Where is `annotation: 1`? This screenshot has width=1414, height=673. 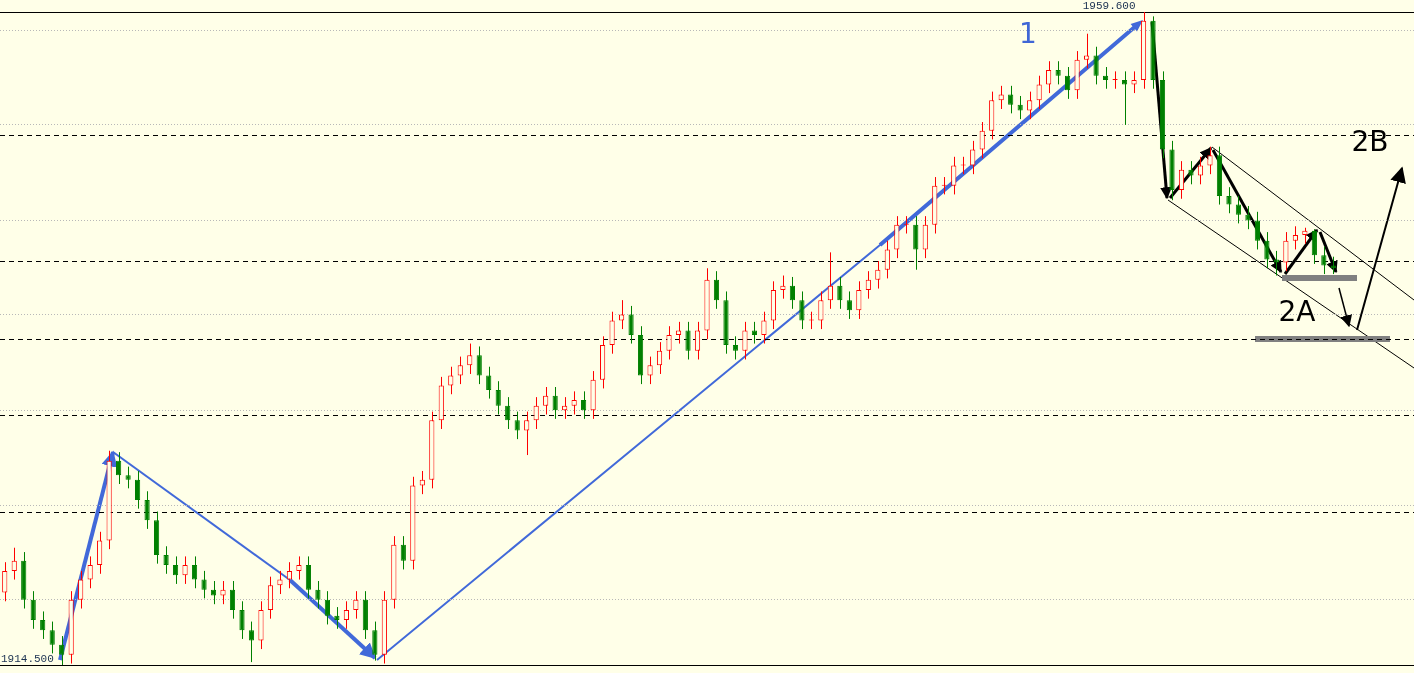 annotation: 1 is located at coordinates (1028, 34).